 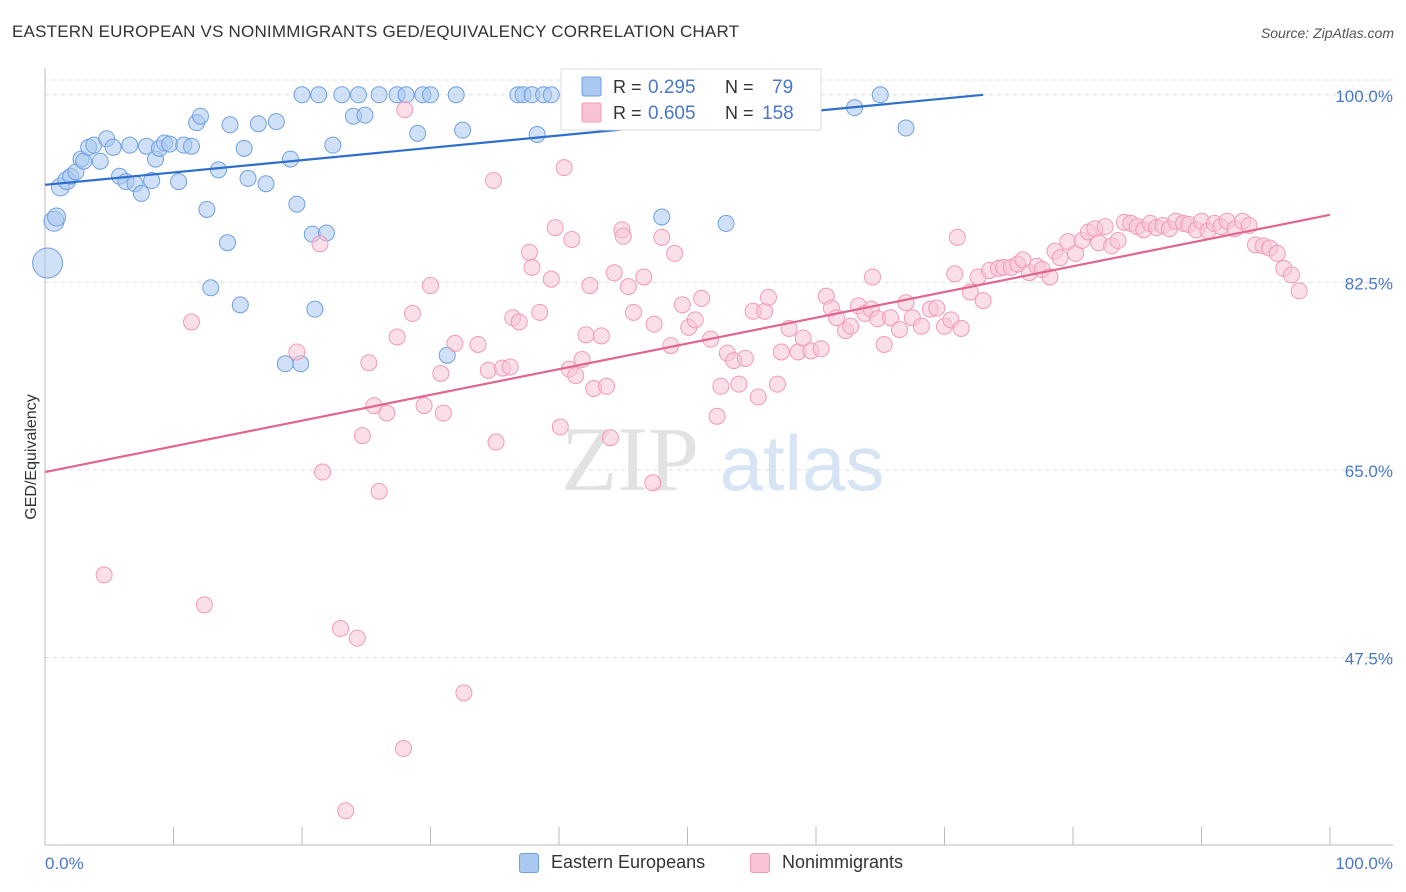 What do you see at coordinates (782, 87) in the screenshot?
I see `stats-n-value-eastern: 79` at bounding box center [782, 87].